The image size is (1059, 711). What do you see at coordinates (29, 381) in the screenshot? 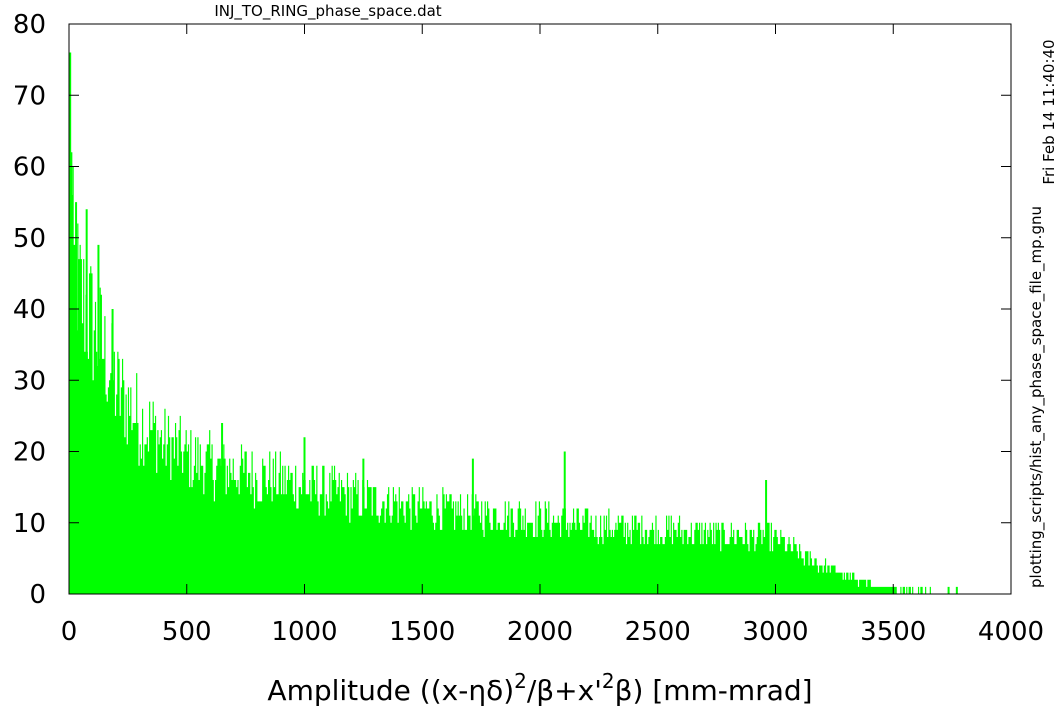
I see `y-tick-label: 30` at bounding box center [29, 381].